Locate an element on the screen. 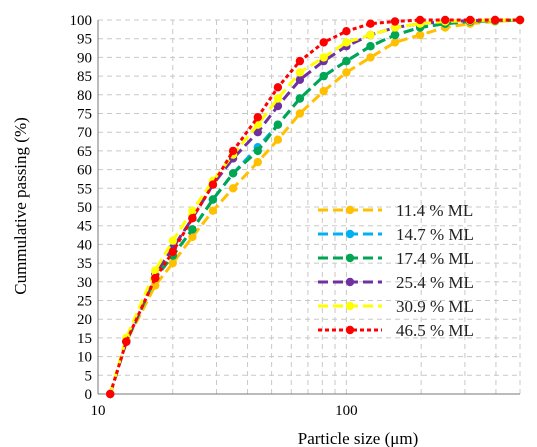  y-axis-title: Cummulative passing (%) is located at coordinates (20, 206).